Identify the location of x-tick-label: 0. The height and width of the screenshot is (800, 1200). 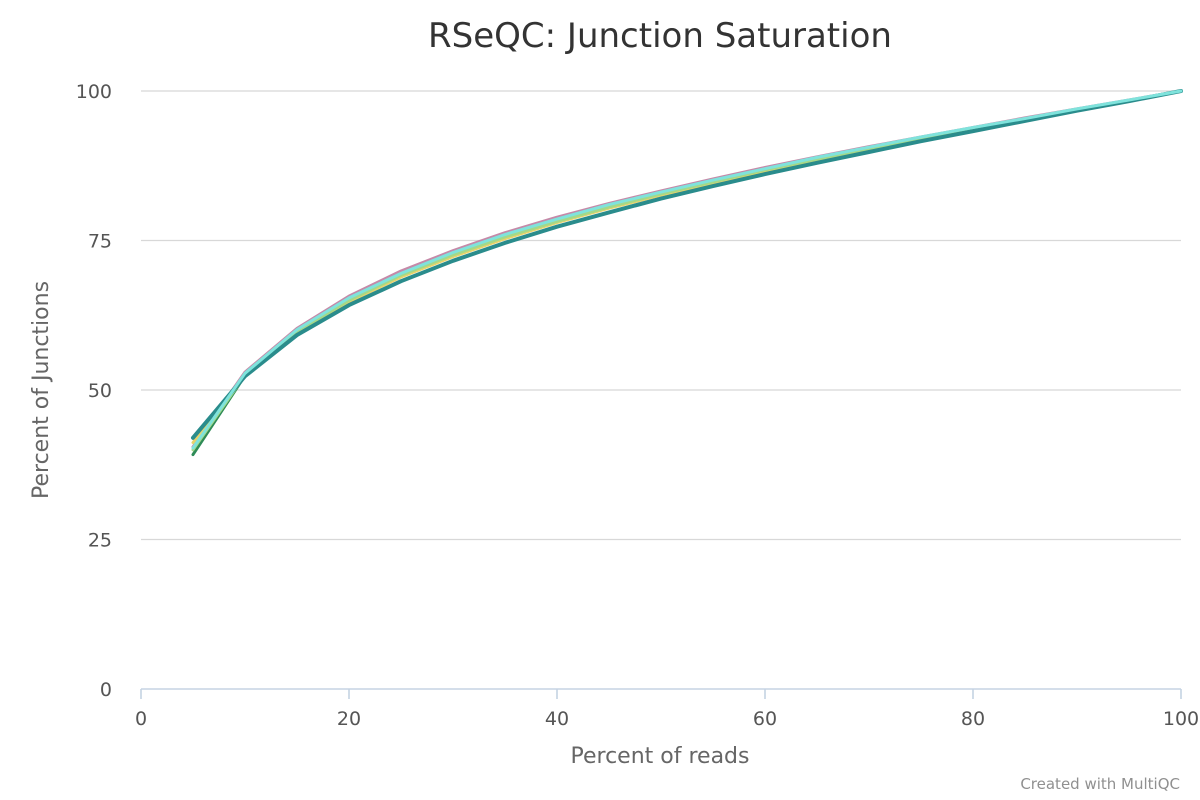
(141, 719).